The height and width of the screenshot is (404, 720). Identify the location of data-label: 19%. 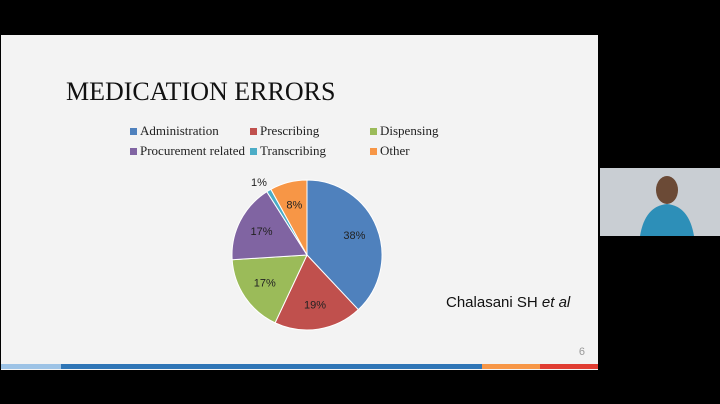
(315, 305).